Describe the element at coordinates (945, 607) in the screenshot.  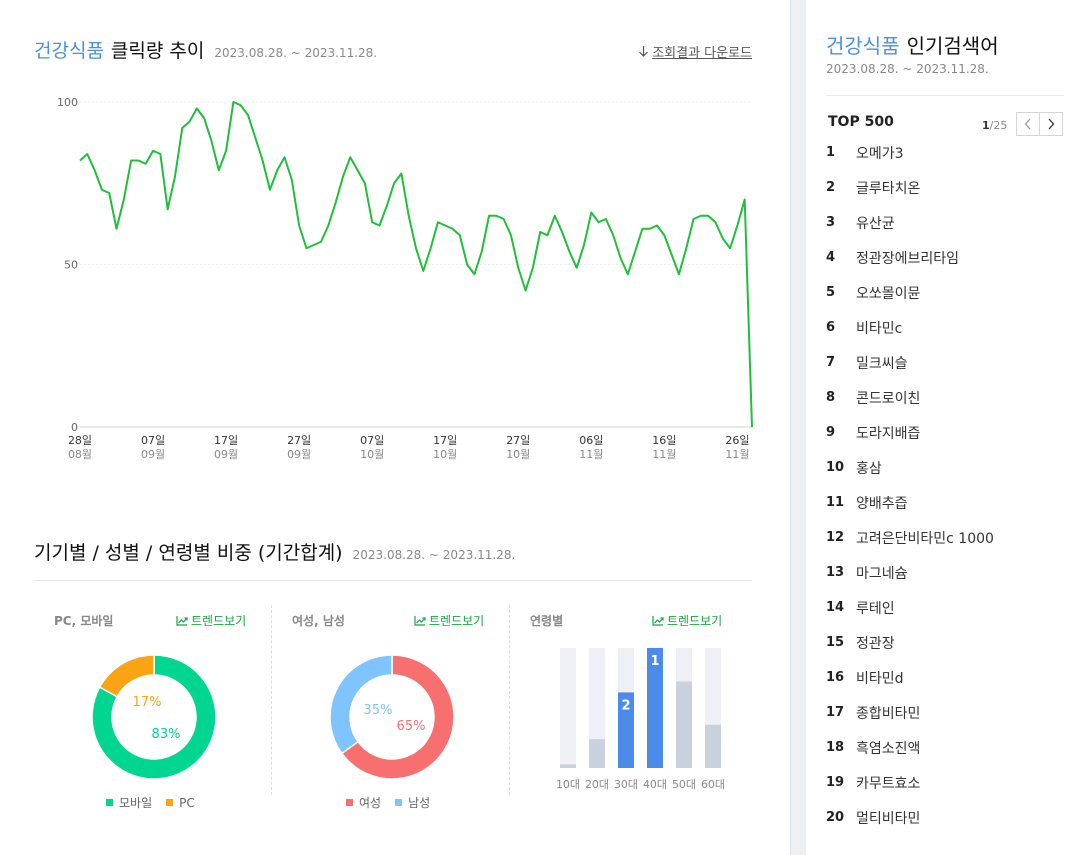
I see `keyword-rank-item: 14 루테인` at that location.